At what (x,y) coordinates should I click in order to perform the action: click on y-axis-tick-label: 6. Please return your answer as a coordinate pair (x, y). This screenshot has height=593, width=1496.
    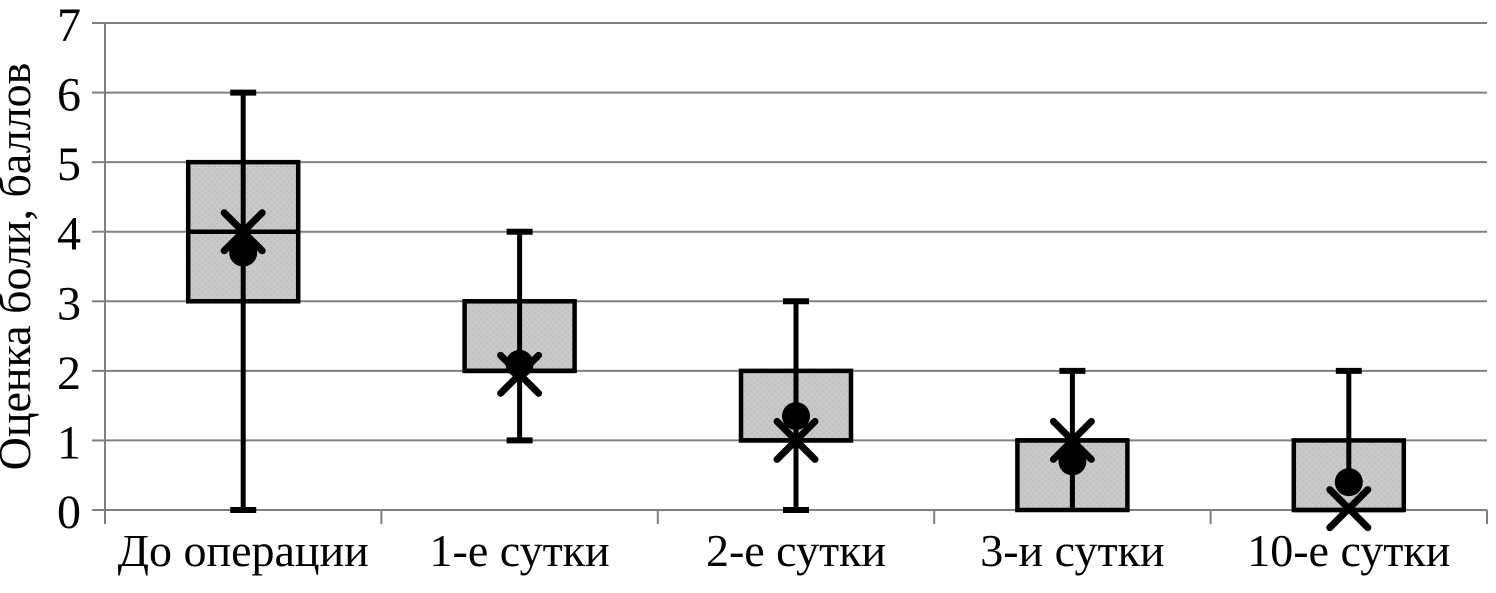
    Looking at the image, I should click on (69, 95).